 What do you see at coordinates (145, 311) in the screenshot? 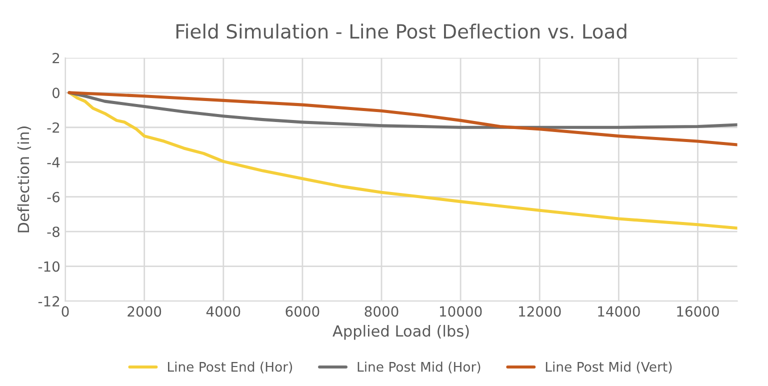
I see `x-tick-label: 2000` at bounding box center [145, 311].